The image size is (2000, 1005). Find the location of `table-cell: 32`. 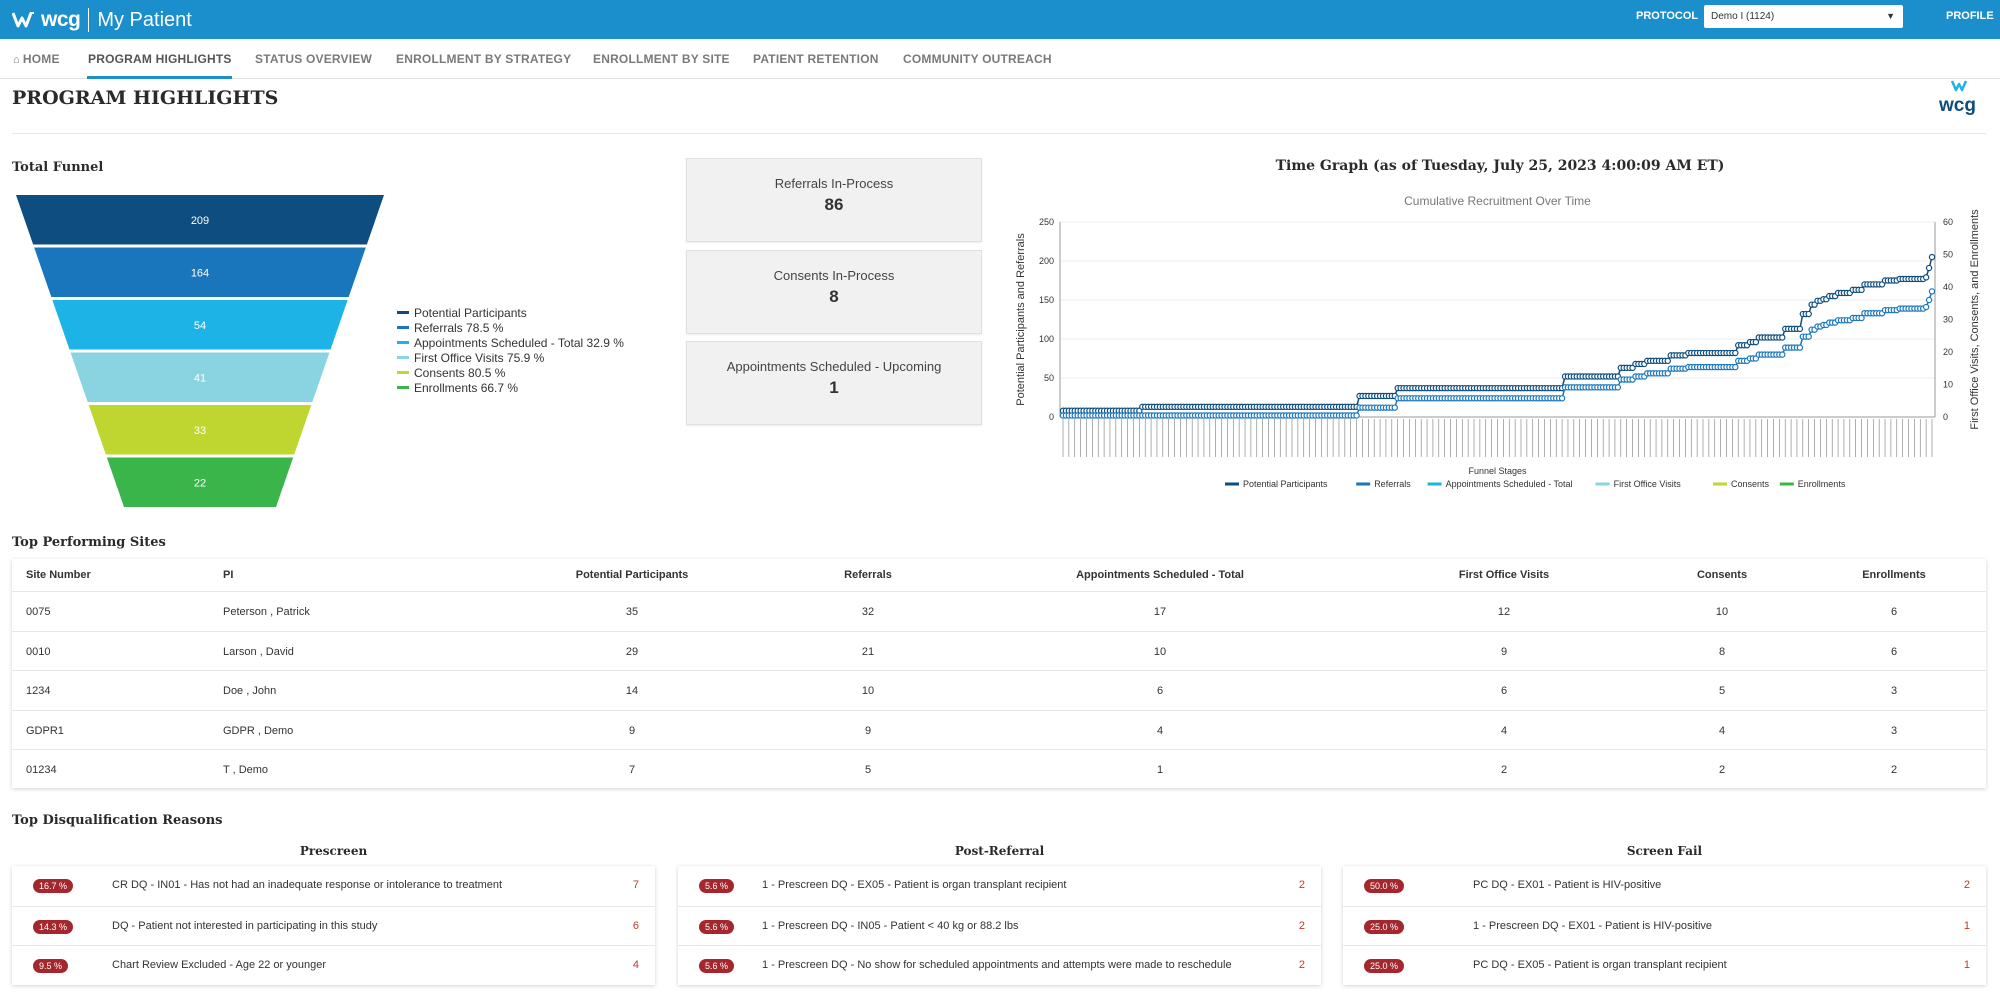

table-cell: 32 is located at coordinates (868, 612).